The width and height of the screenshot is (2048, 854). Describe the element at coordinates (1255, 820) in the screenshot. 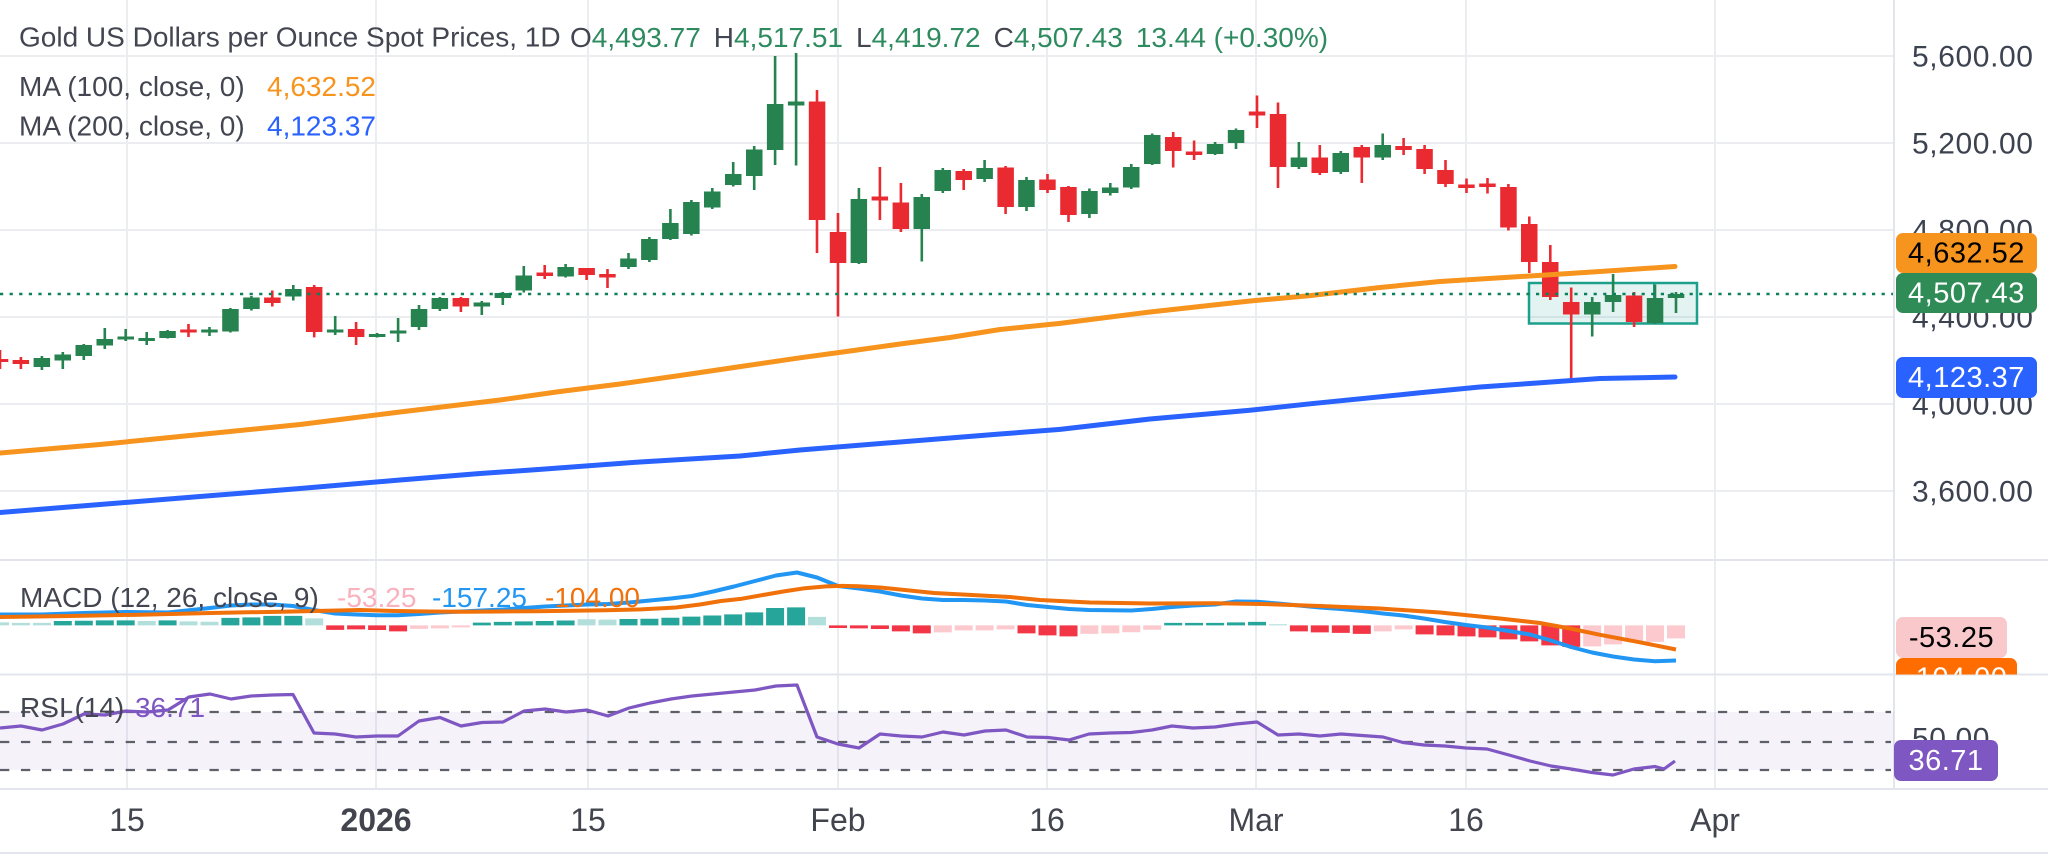

I see `svg-text: Mar` at that location.